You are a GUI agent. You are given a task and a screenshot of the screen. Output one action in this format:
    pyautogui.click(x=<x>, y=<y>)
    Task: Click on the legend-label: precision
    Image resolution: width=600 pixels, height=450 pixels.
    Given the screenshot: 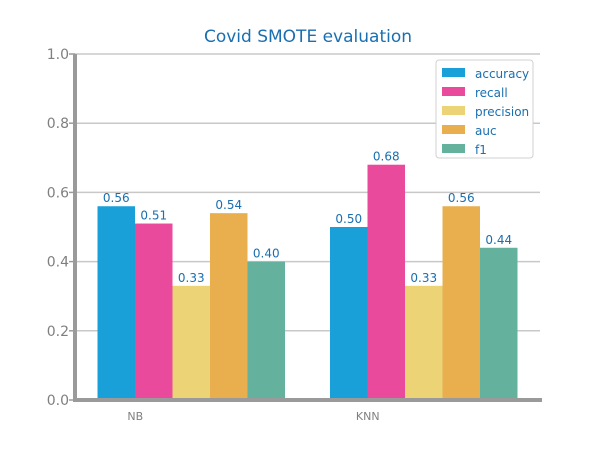 What is the action you would take?
    pyautogui.click(x=502, y=112)
    